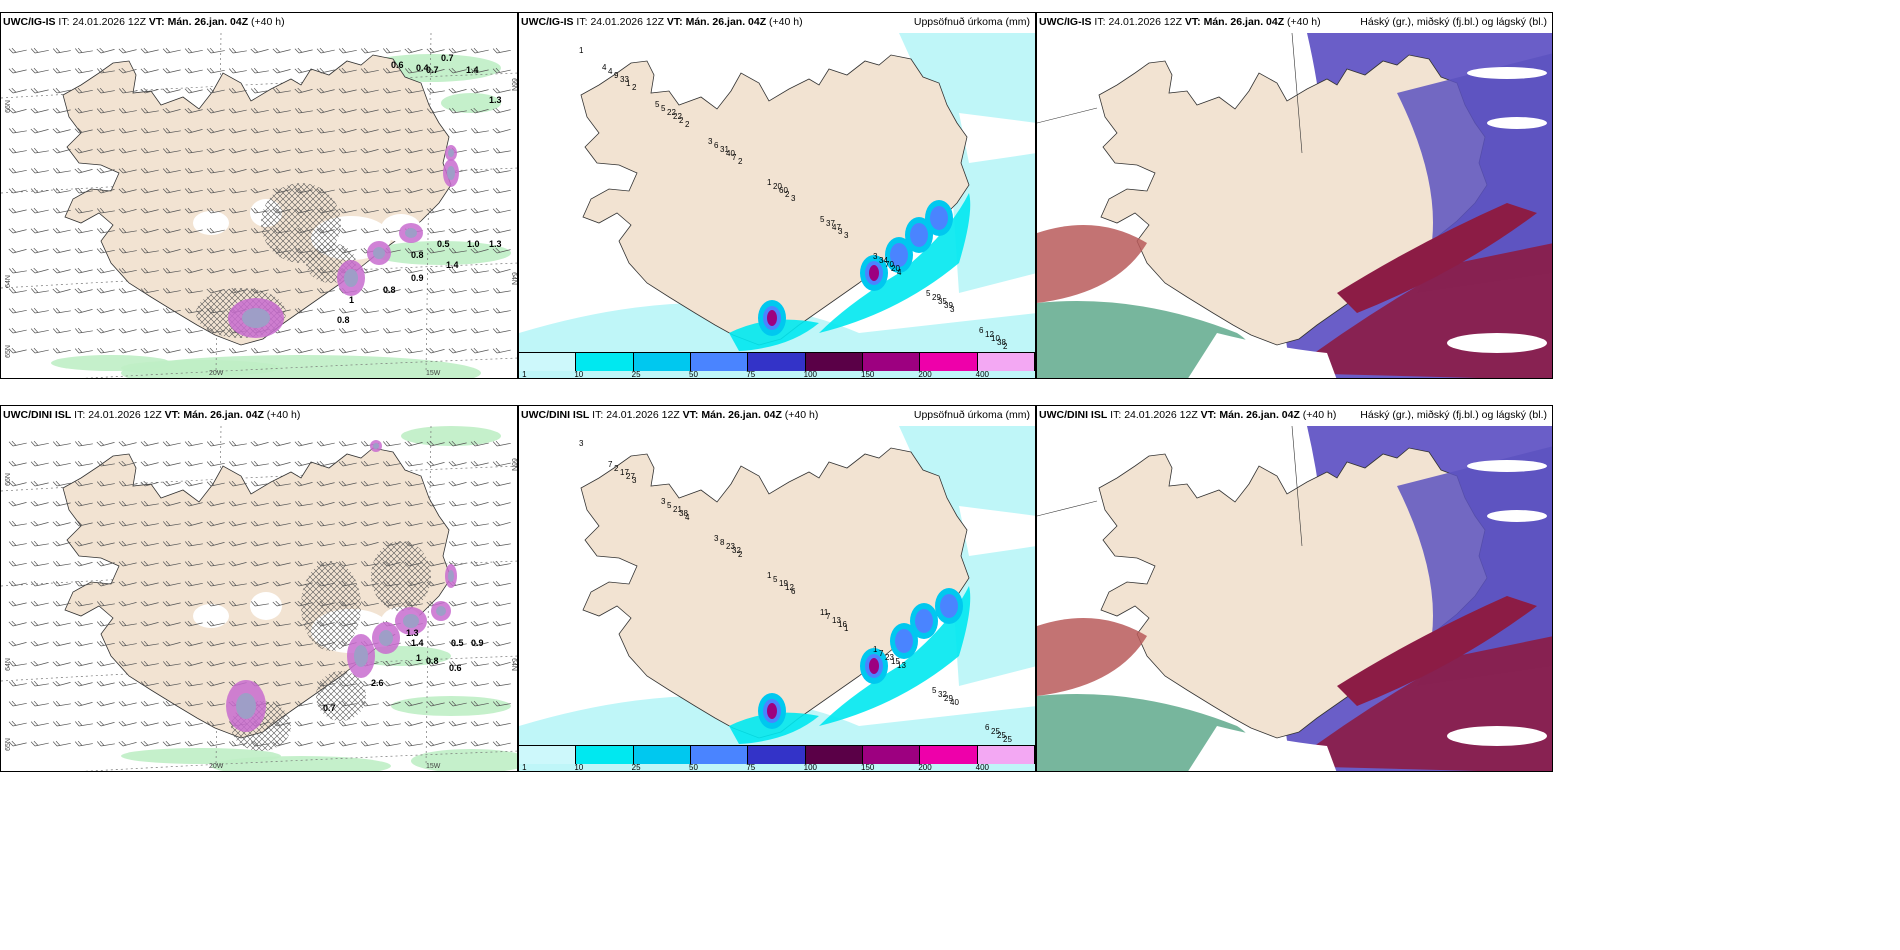 This screenshot has width=1900, height=950. Describe the element at coordinates (868, 767) in the screenshot. I see `legend-tick-label: 150` at that location.